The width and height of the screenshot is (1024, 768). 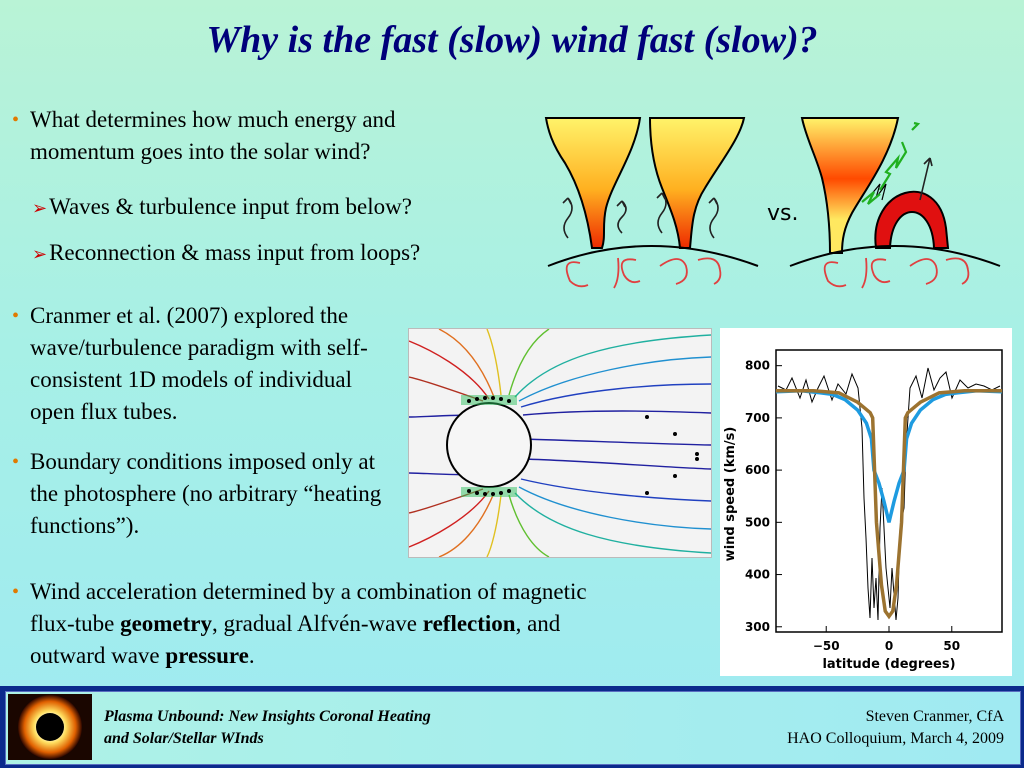 I want to click on footer-author: Steven Cranmer, CfA, so click(x=934, y=716).